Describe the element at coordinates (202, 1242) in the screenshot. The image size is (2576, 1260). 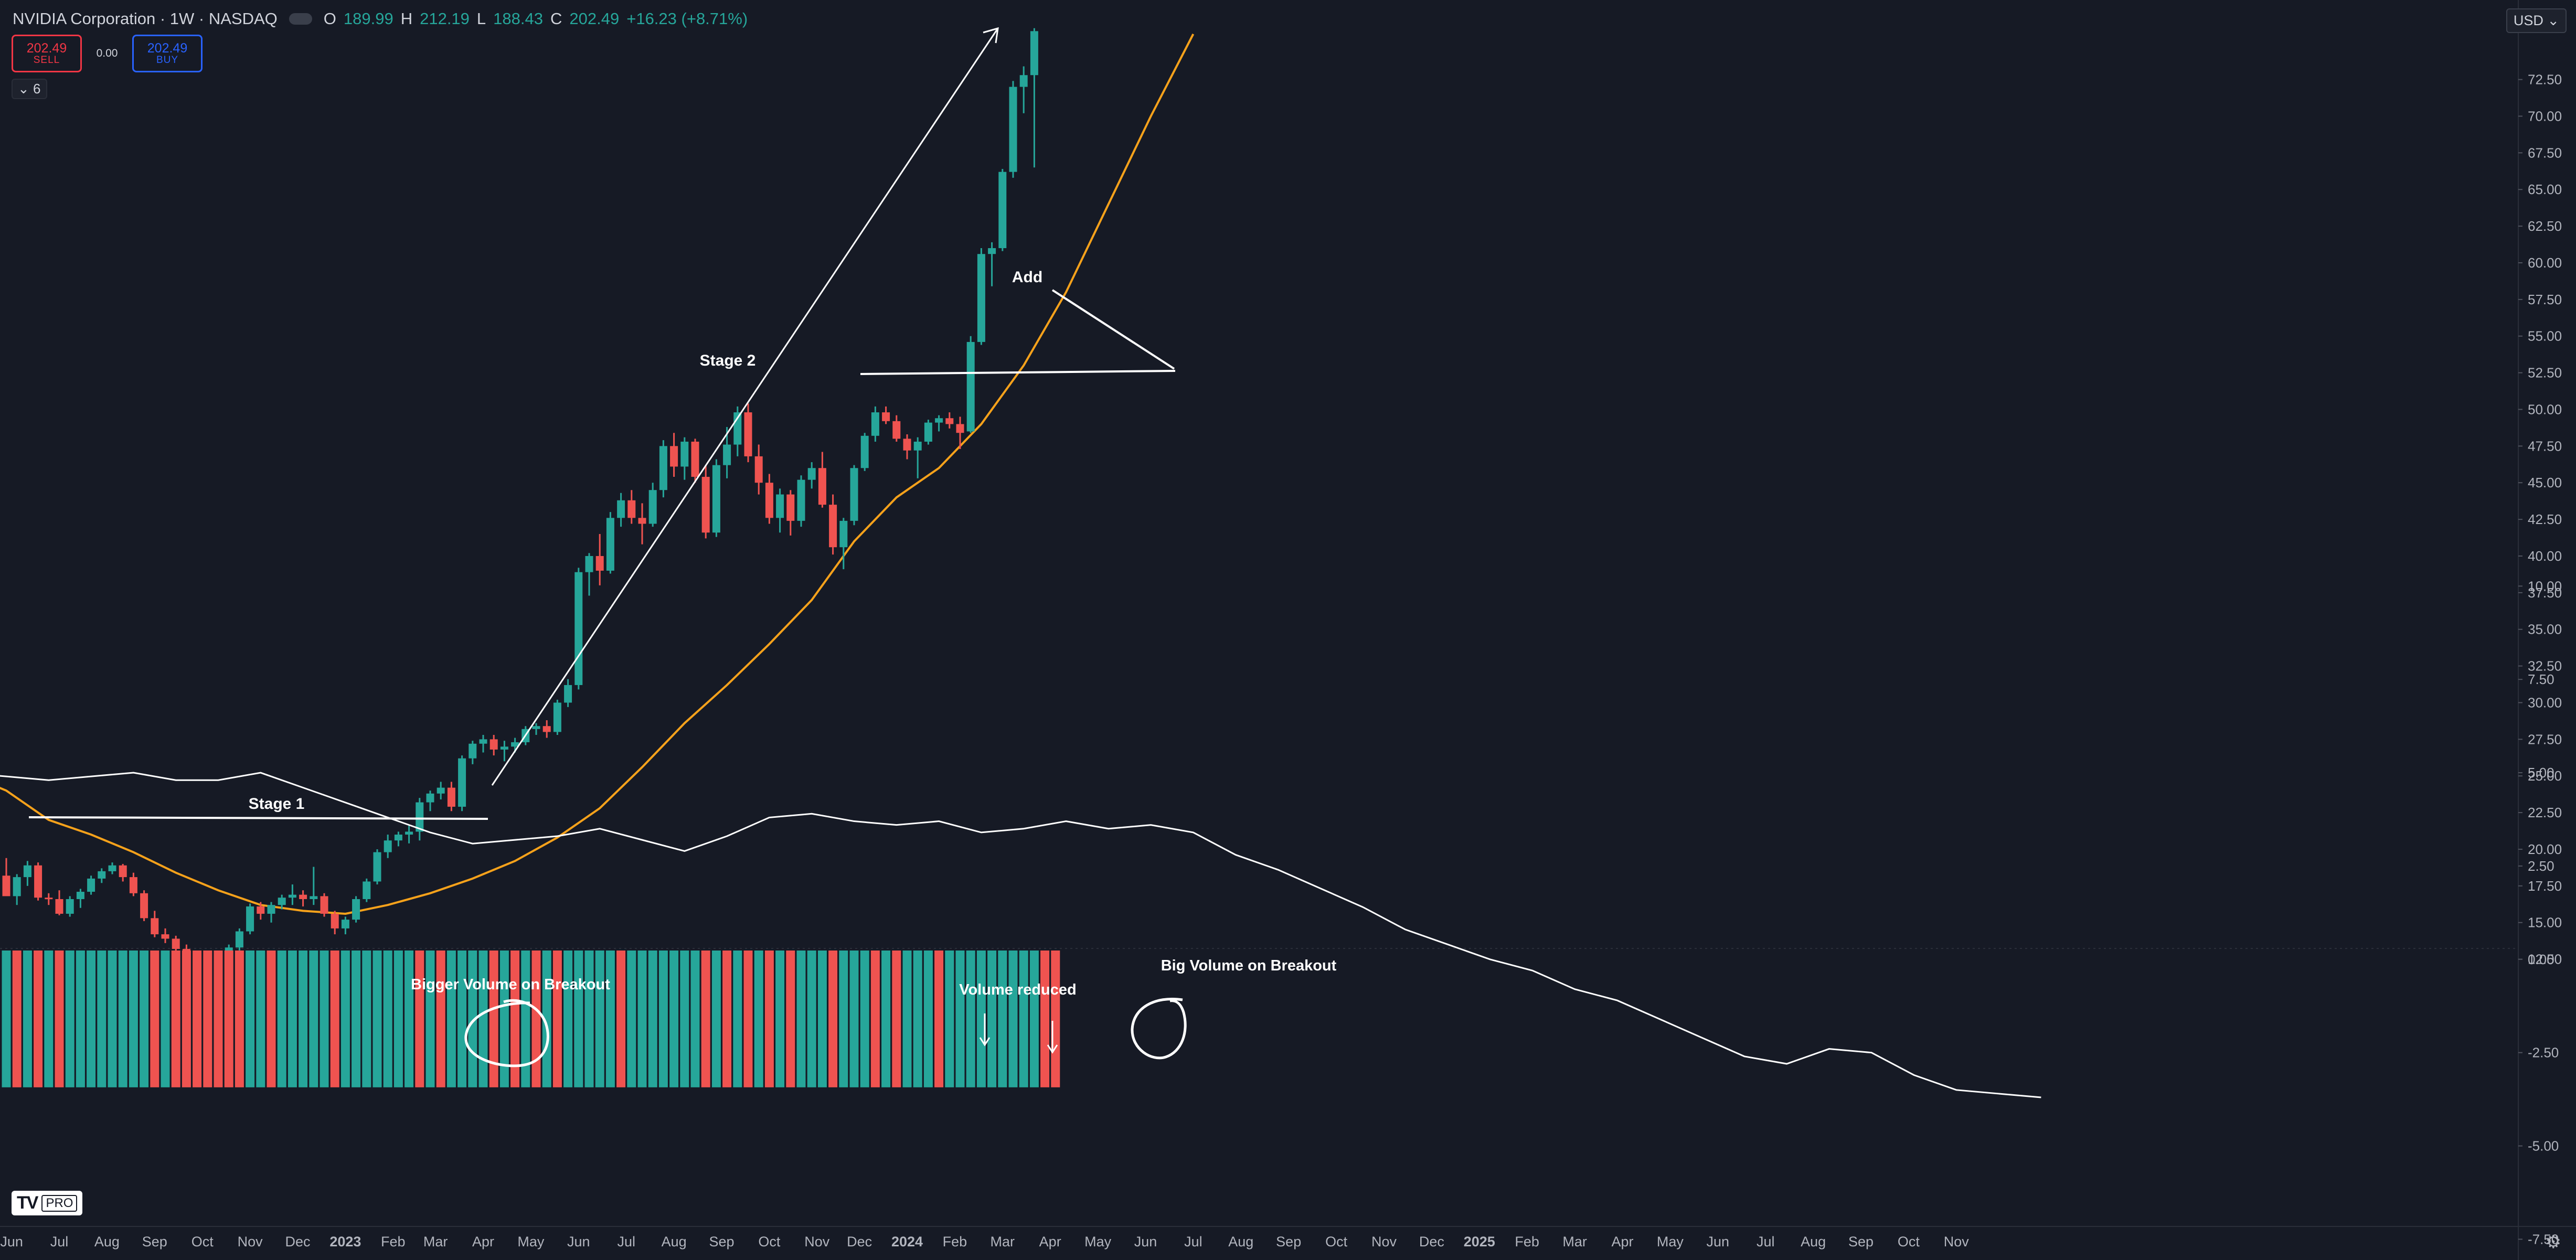
I see `time-tick-label: Oct` at that location.